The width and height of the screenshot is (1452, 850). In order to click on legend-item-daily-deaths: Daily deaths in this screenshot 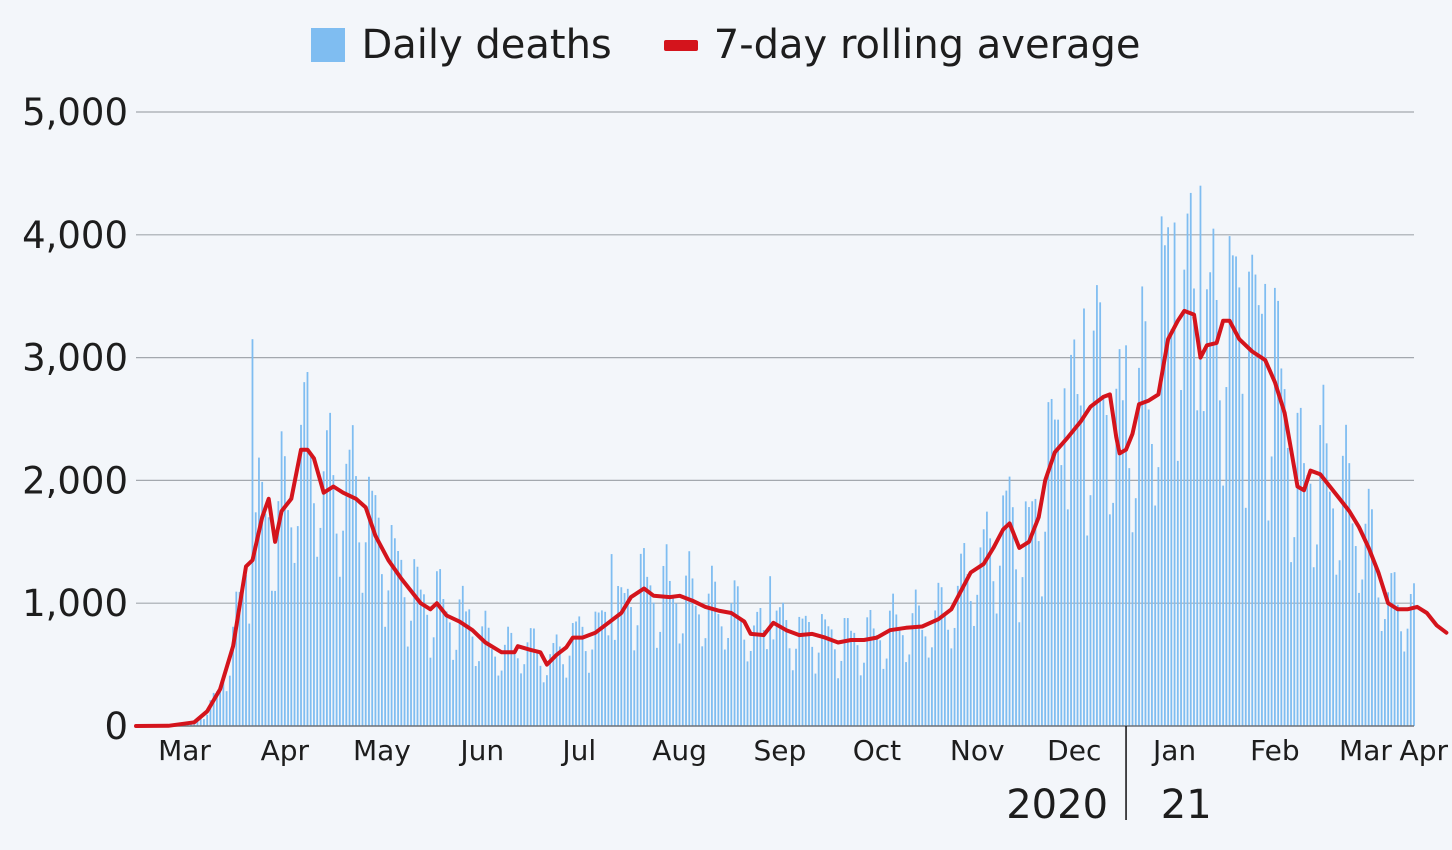, I will do `click(461, 45)`.